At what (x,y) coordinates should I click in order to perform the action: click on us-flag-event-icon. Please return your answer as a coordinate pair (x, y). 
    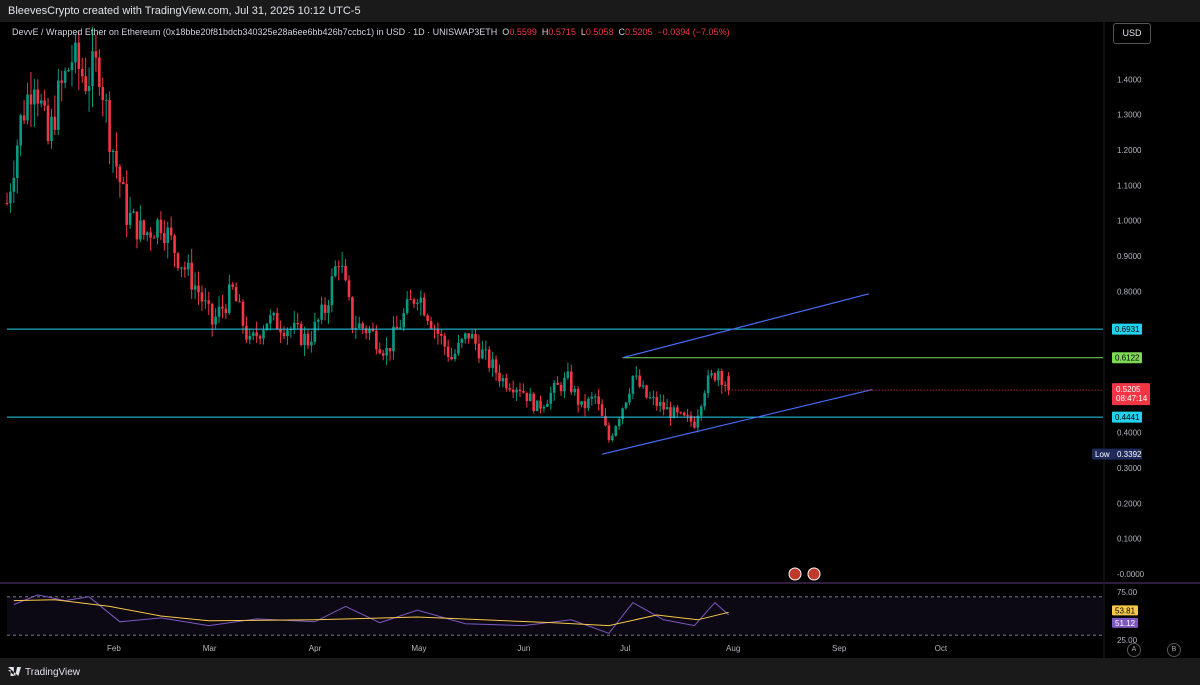
    Looking at the image, I should click on (795, 574).